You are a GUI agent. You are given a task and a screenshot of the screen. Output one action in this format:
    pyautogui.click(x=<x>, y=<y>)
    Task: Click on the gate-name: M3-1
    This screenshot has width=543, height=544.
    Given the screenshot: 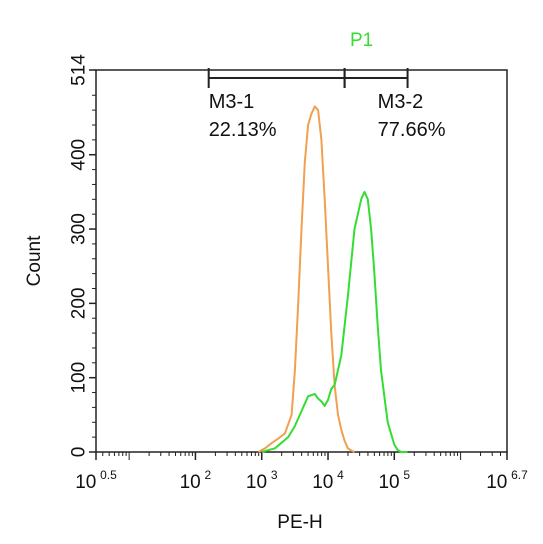 What is the action you would take?
    pyautogui.click(x=232, y=102)
    